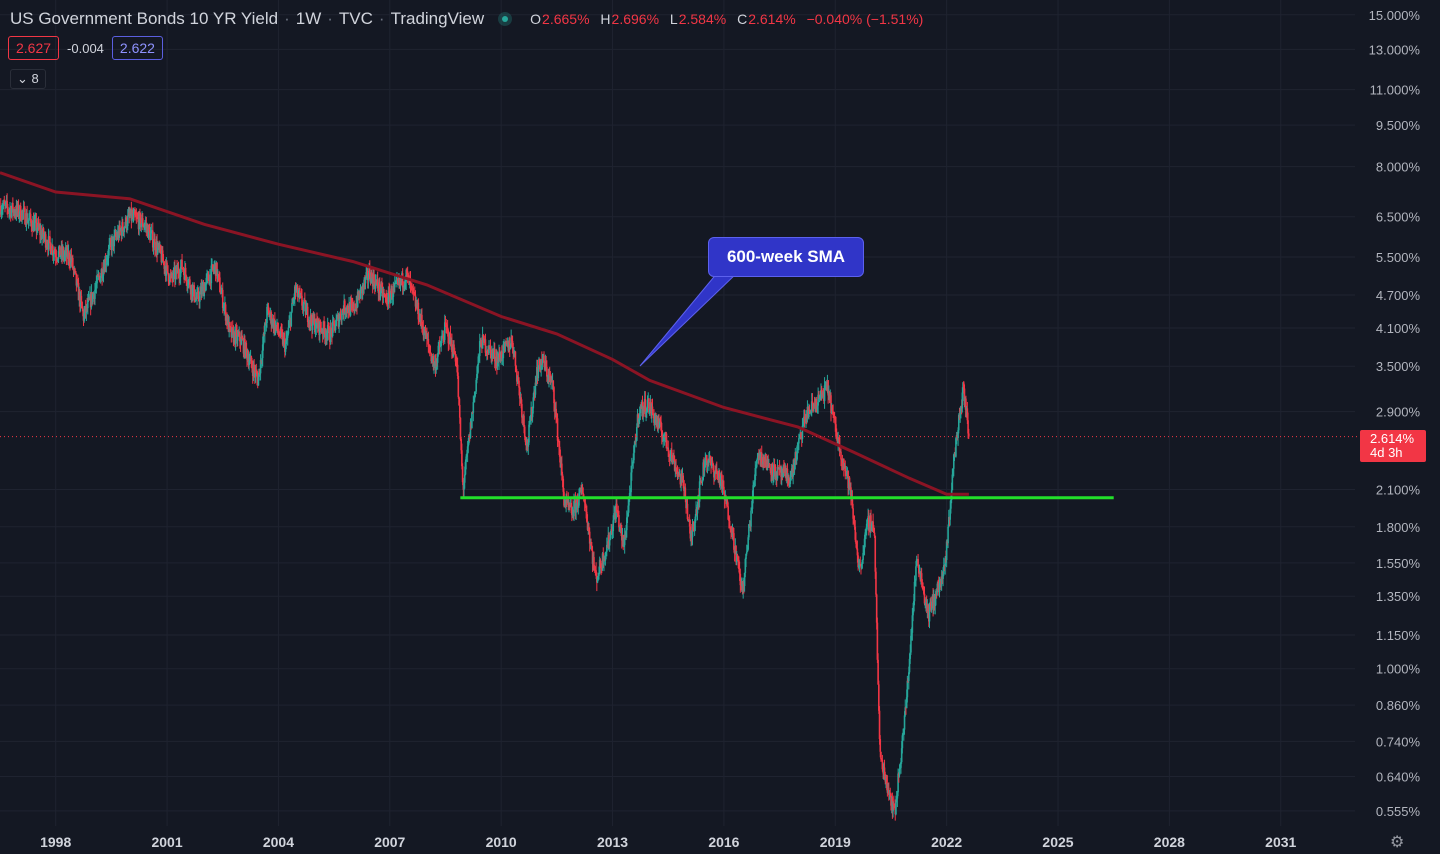  Describe the element at coordinates (28, 79) in the screenshot. I see `indicators-toggle: ⌄ 8` at that location.